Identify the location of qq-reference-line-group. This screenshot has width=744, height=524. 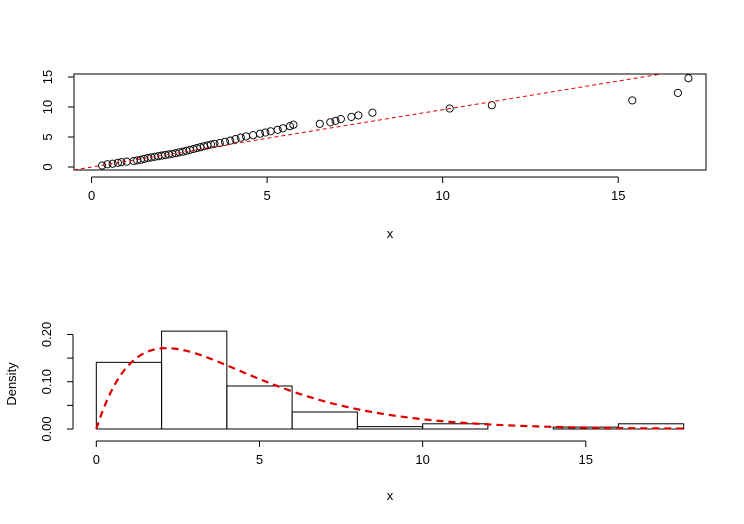
(369, 122).